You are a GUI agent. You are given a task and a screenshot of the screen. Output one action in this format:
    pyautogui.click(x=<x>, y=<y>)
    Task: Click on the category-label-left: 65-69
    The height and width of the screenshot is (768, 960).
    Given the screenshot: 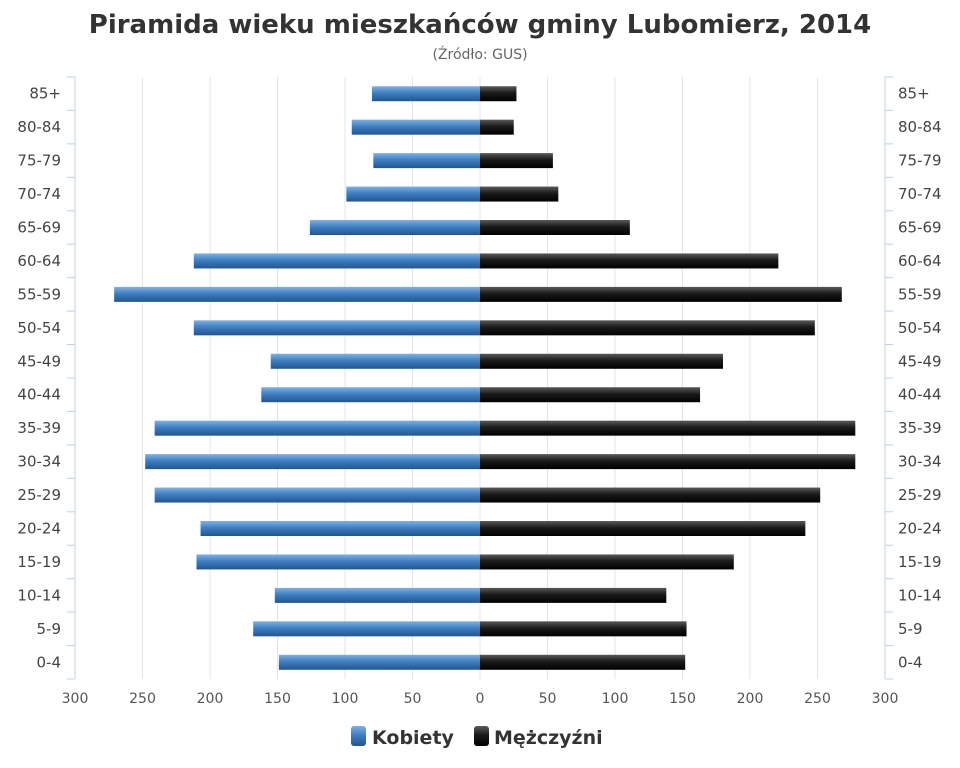 What is the action you would take?
    pyautogui.click(x=39, y=228)
    